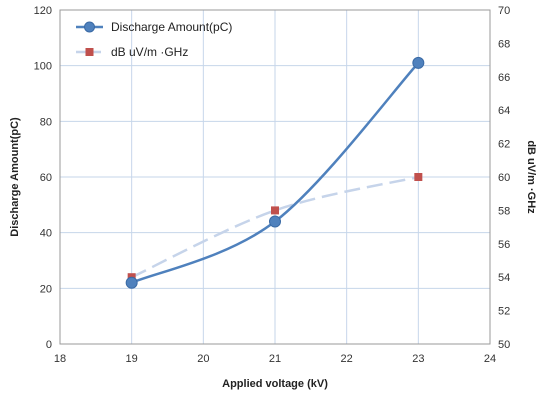 This screenshot has height=396, width=538. I want to click on y-tick-label: 40, so click(46, 234).